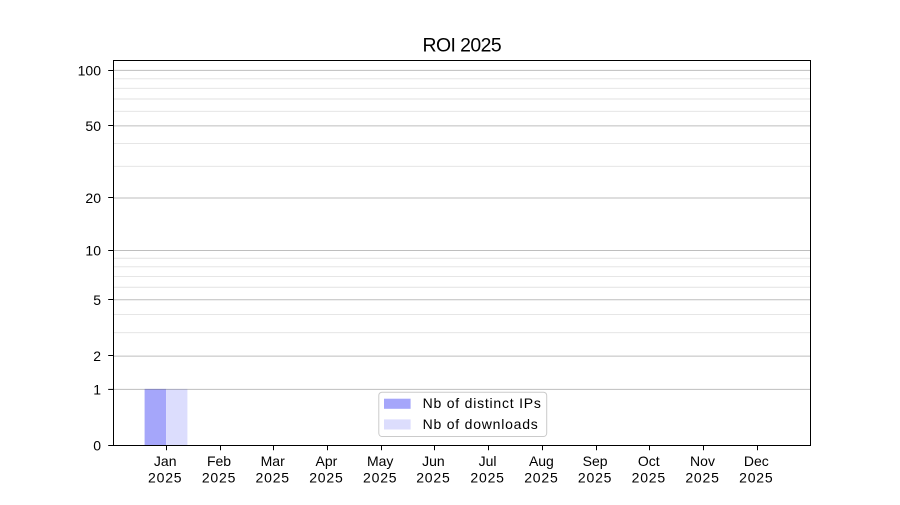  Describe the element at coordinates (541, 461) in the screenshot. I see `svg-text: Aug` at that location.